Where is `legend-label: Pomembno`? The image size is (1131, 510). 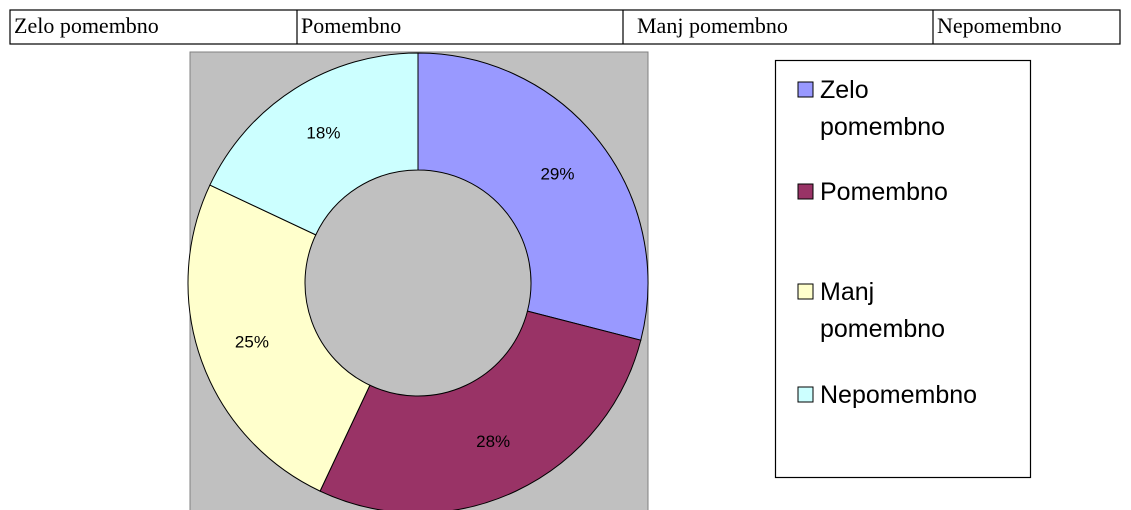 legend-label: Pomembno is located at coordinates (884, 192).